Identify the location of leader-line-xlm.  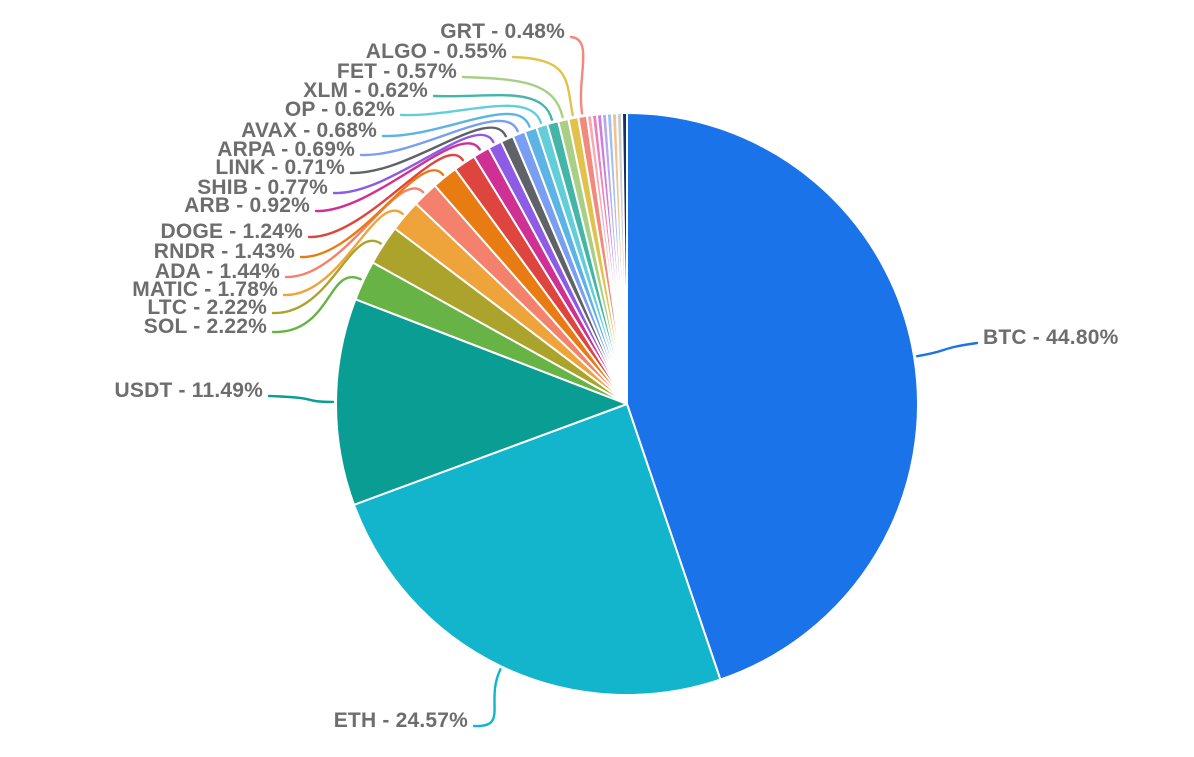
(493, 107).